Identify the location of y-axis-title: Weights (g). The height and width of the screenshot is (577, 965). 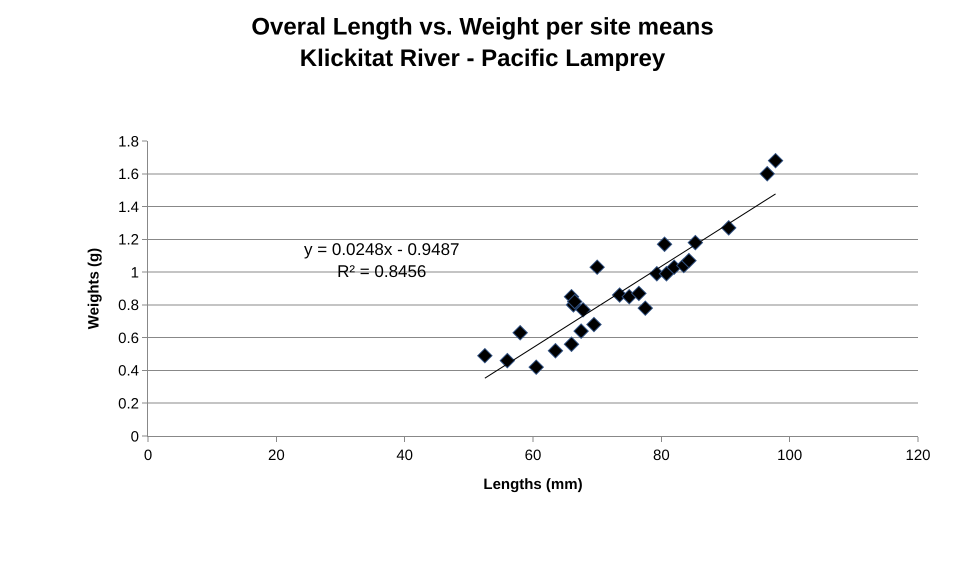
(93, 289).